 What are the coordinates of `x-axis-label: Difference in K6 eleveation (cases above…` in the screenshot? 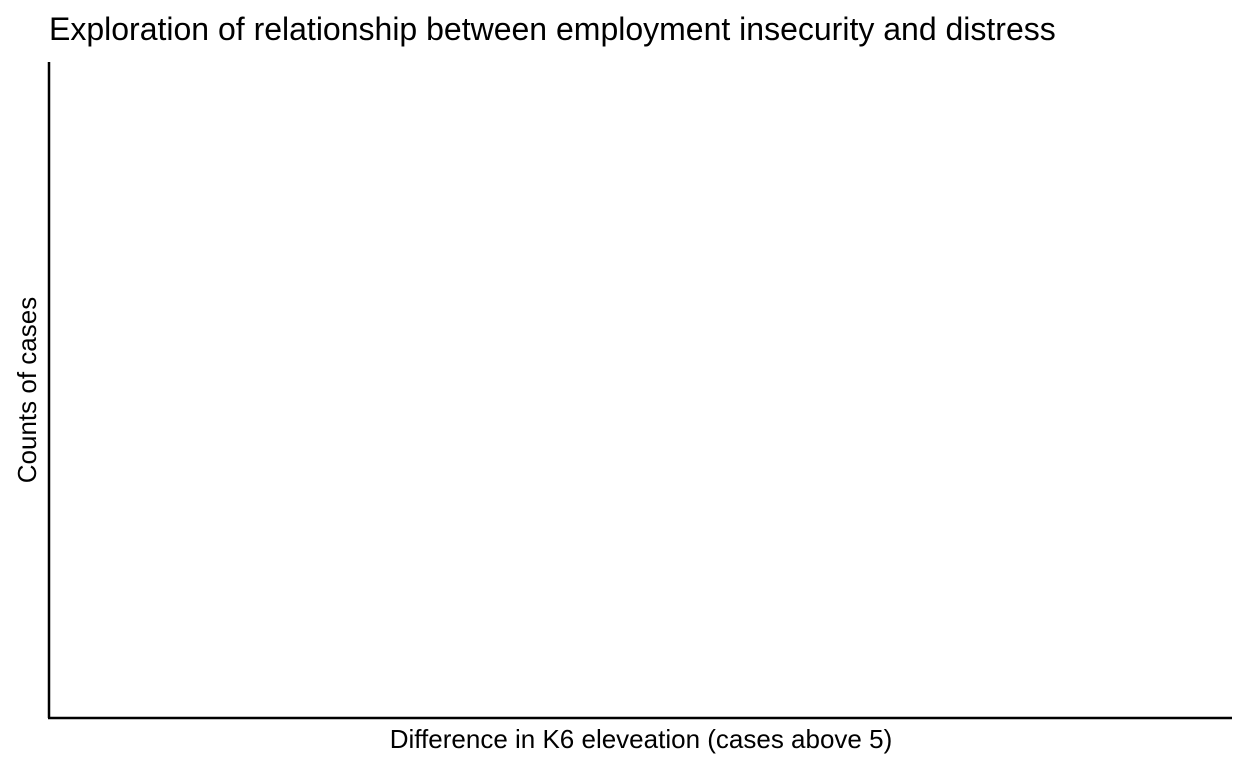 It's located at (641, 739).